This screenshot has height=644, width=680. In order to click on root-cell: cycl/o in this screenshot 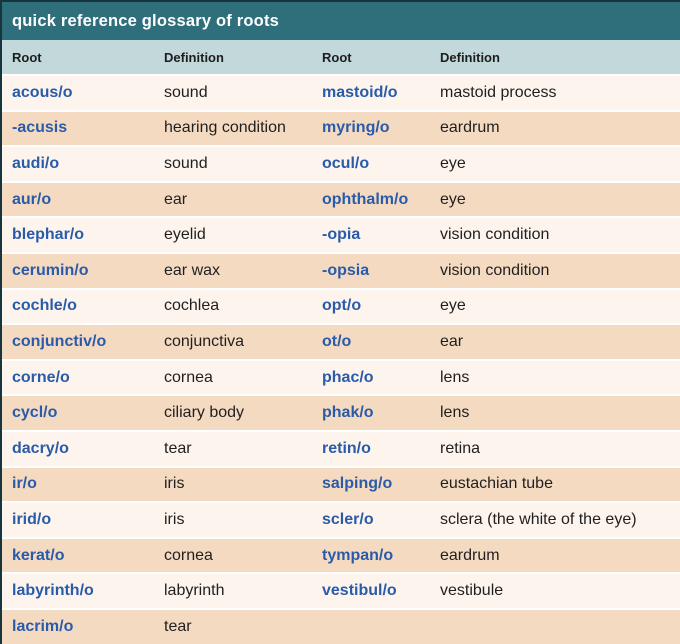, I will do `click(78, 412)`.